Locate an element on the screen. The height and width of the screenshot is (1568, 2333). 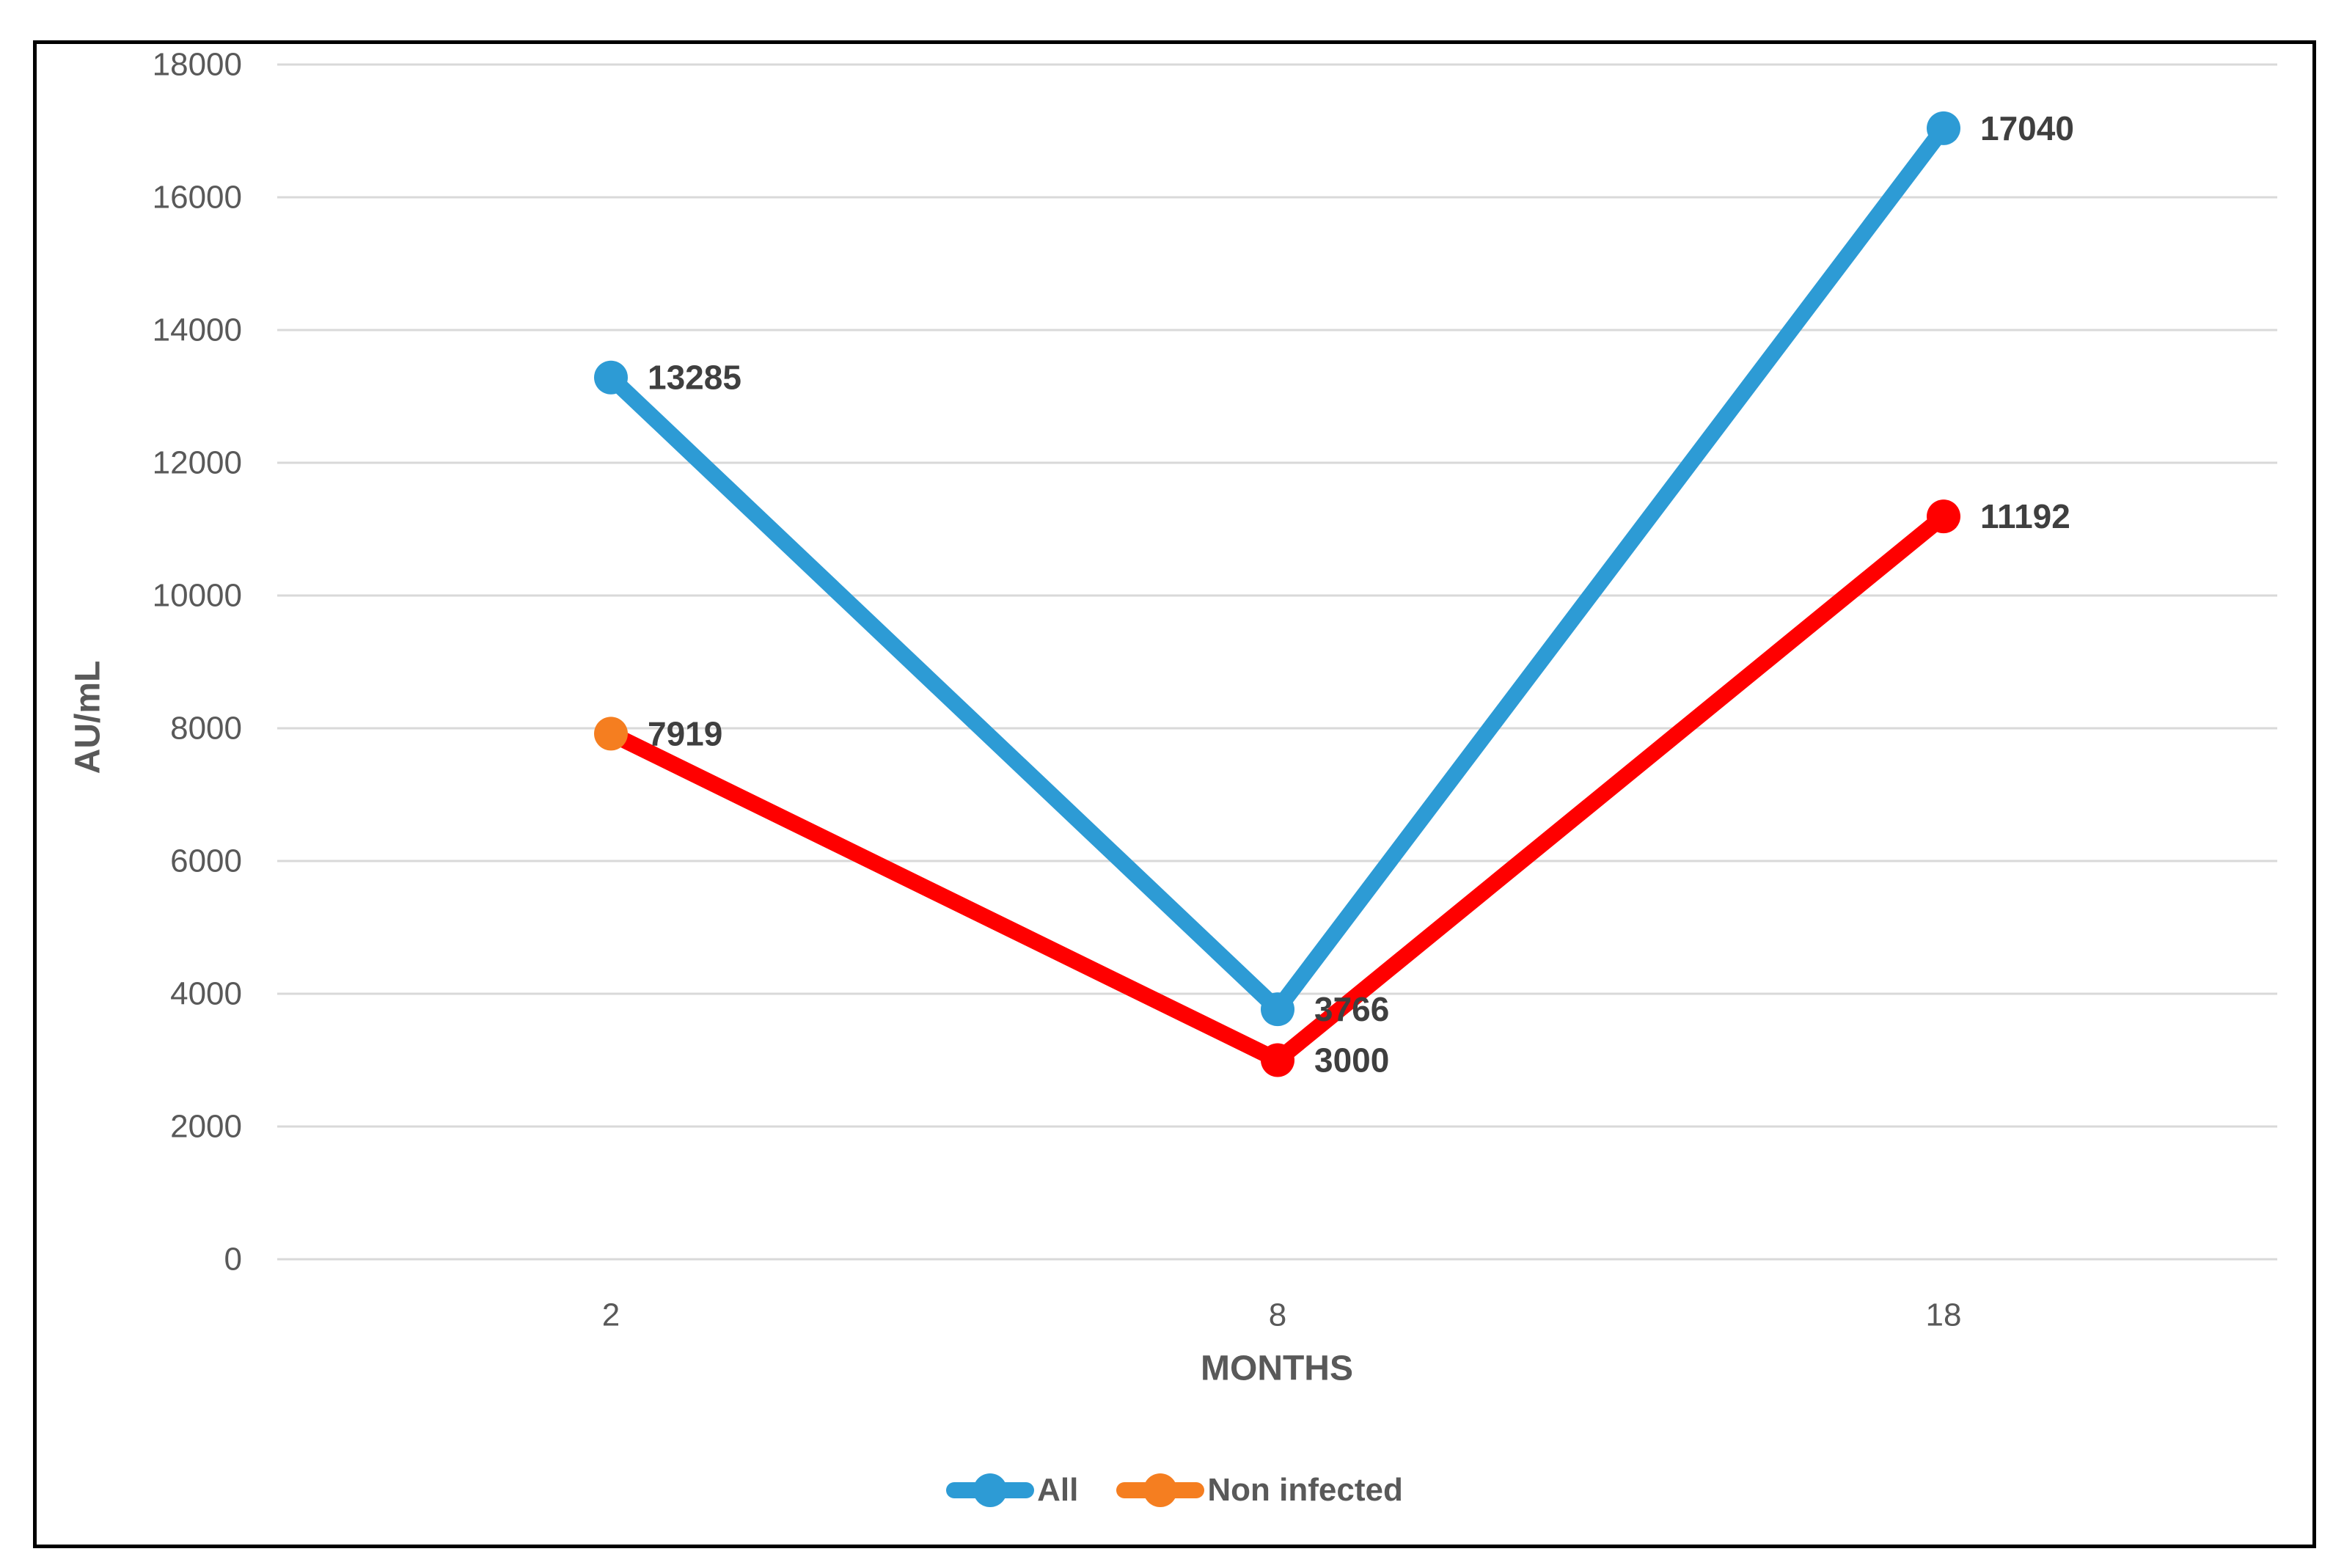
legend-item-non-infected: Non infected is located at coordinates (1259, 1490).